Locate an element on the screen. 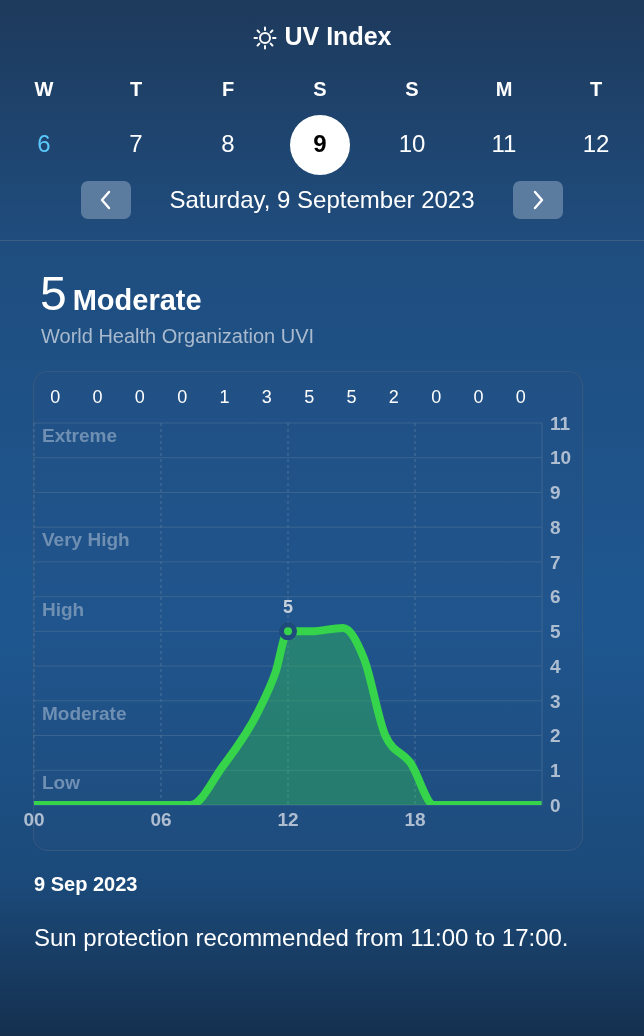 This screenshot has height=1036, width=644. text: M is located at coordinates (504, 89).